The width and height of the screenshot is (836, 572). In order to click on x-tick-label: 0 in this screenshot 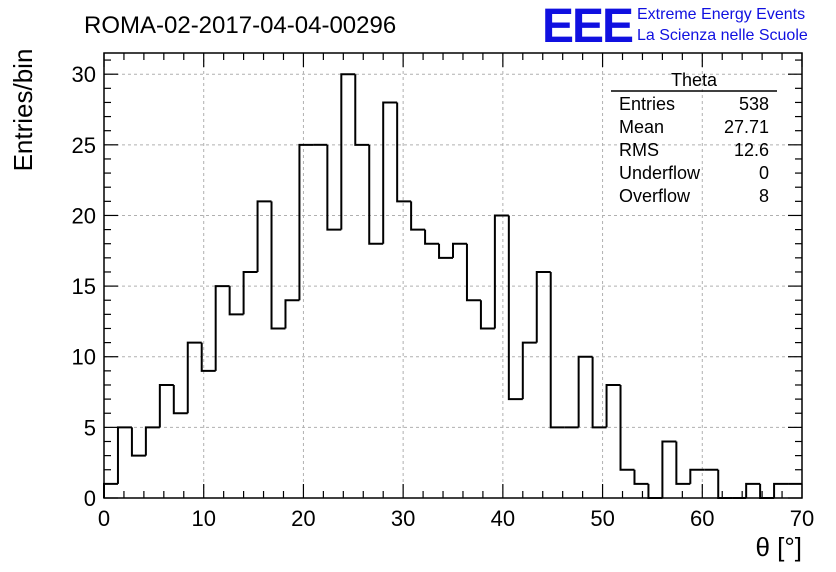, I will do `click(104, 518)`.